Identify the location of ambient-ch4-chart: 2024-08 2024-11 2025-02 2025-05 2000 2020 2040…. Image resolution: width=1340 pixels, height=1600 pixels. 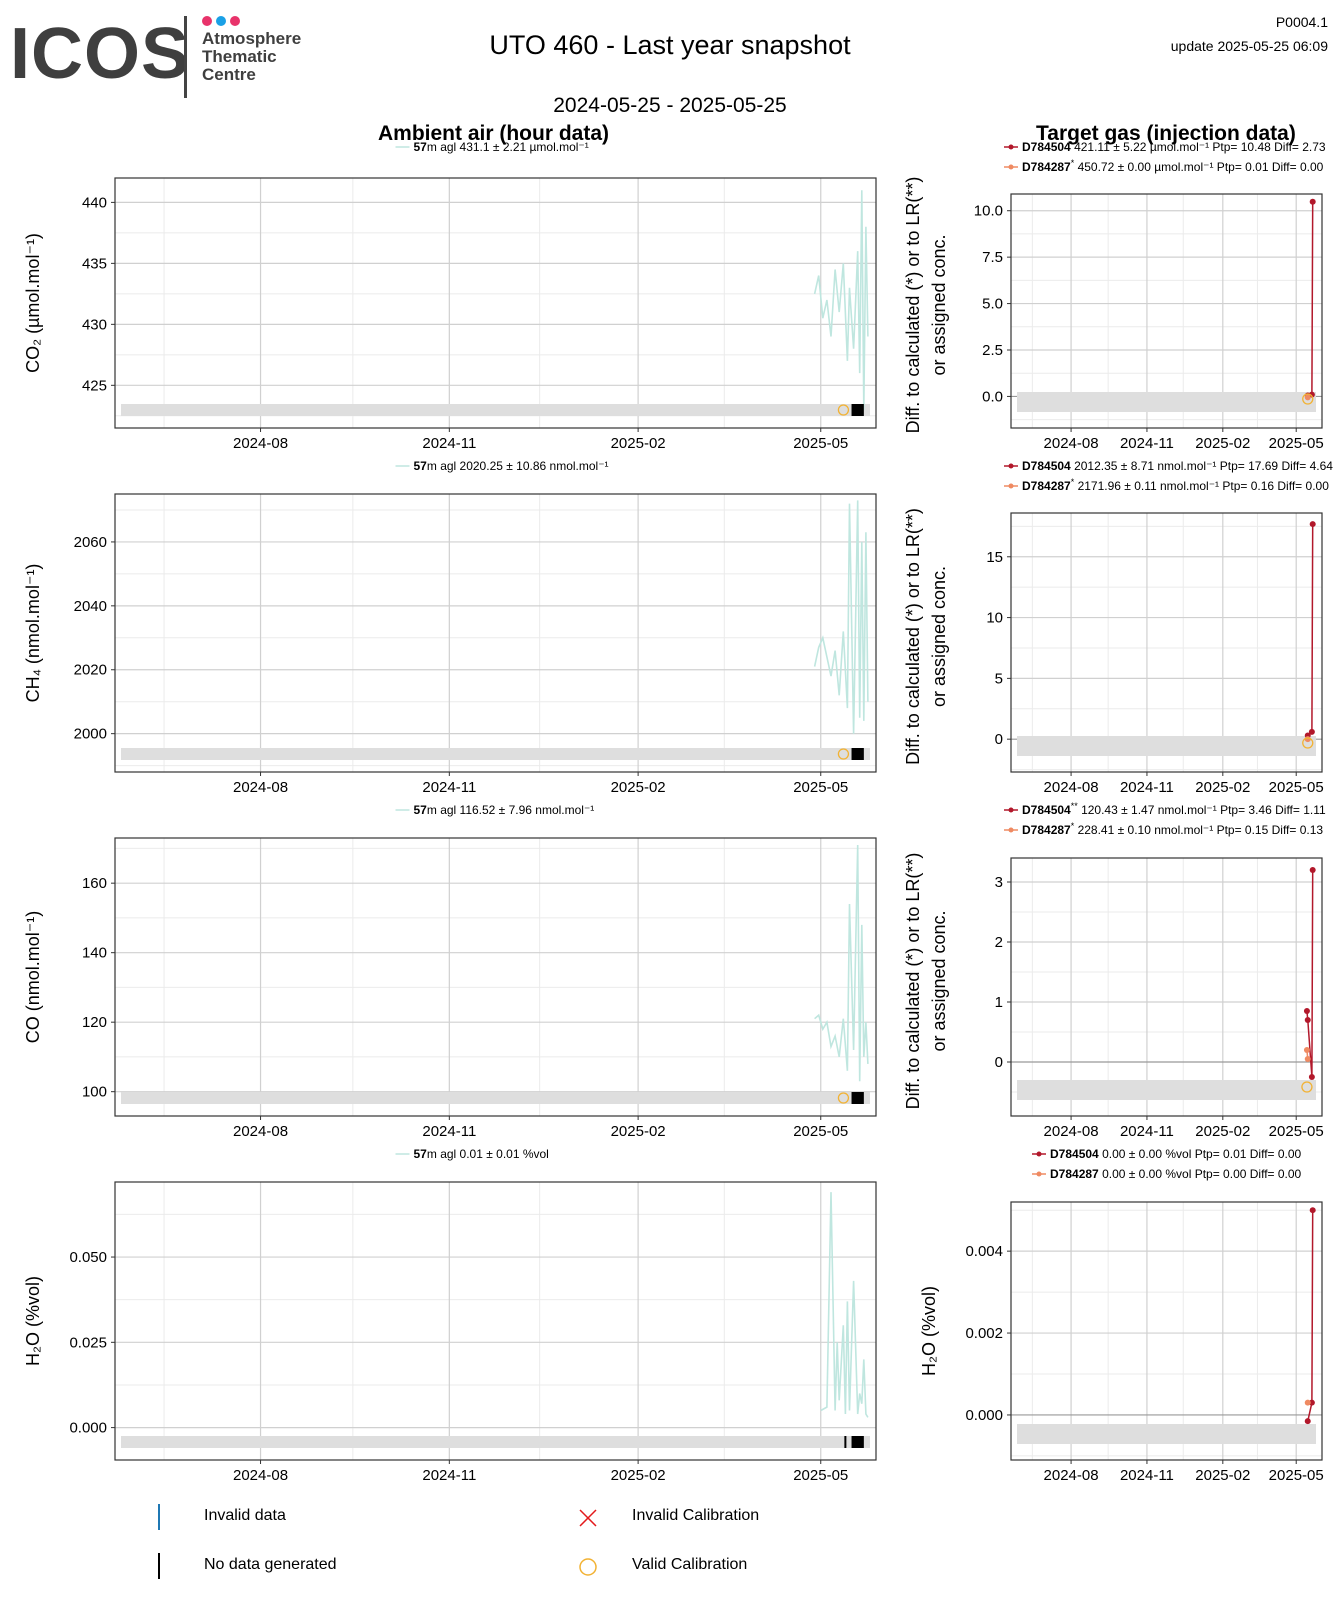
(450, 627).